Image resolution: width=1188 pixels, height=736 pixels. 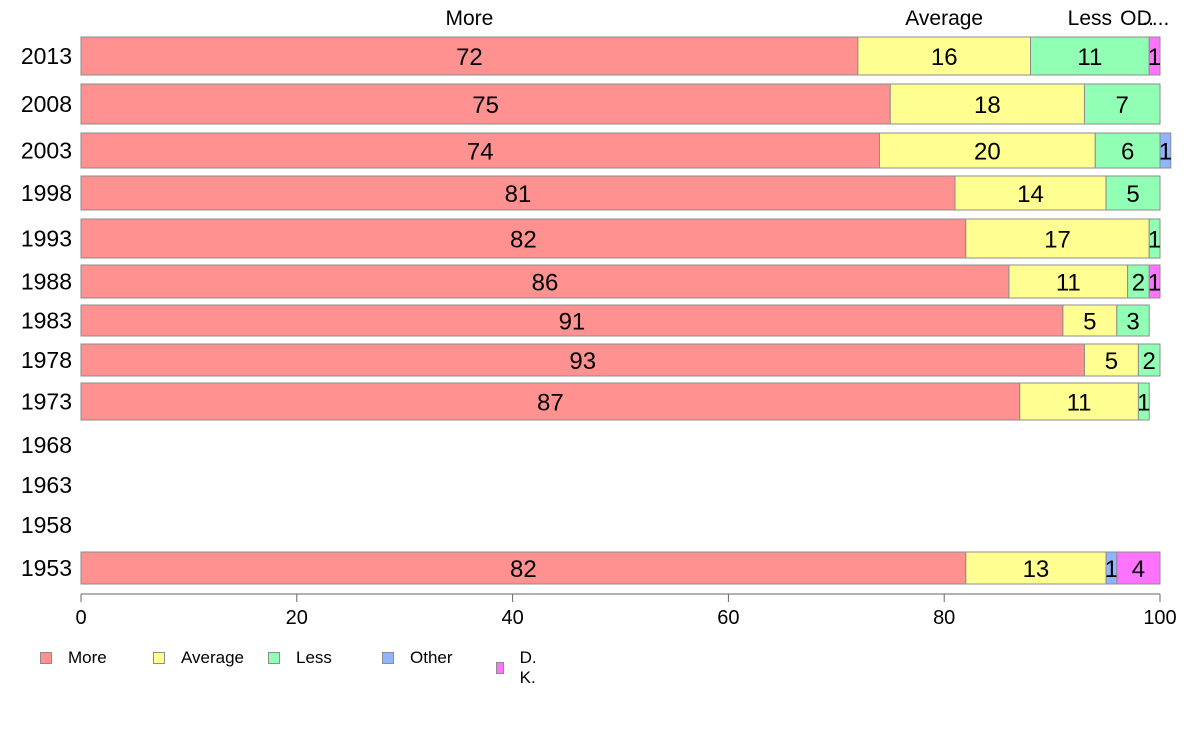 I want to click on year-label: 1998, so click(x=46, y=193).